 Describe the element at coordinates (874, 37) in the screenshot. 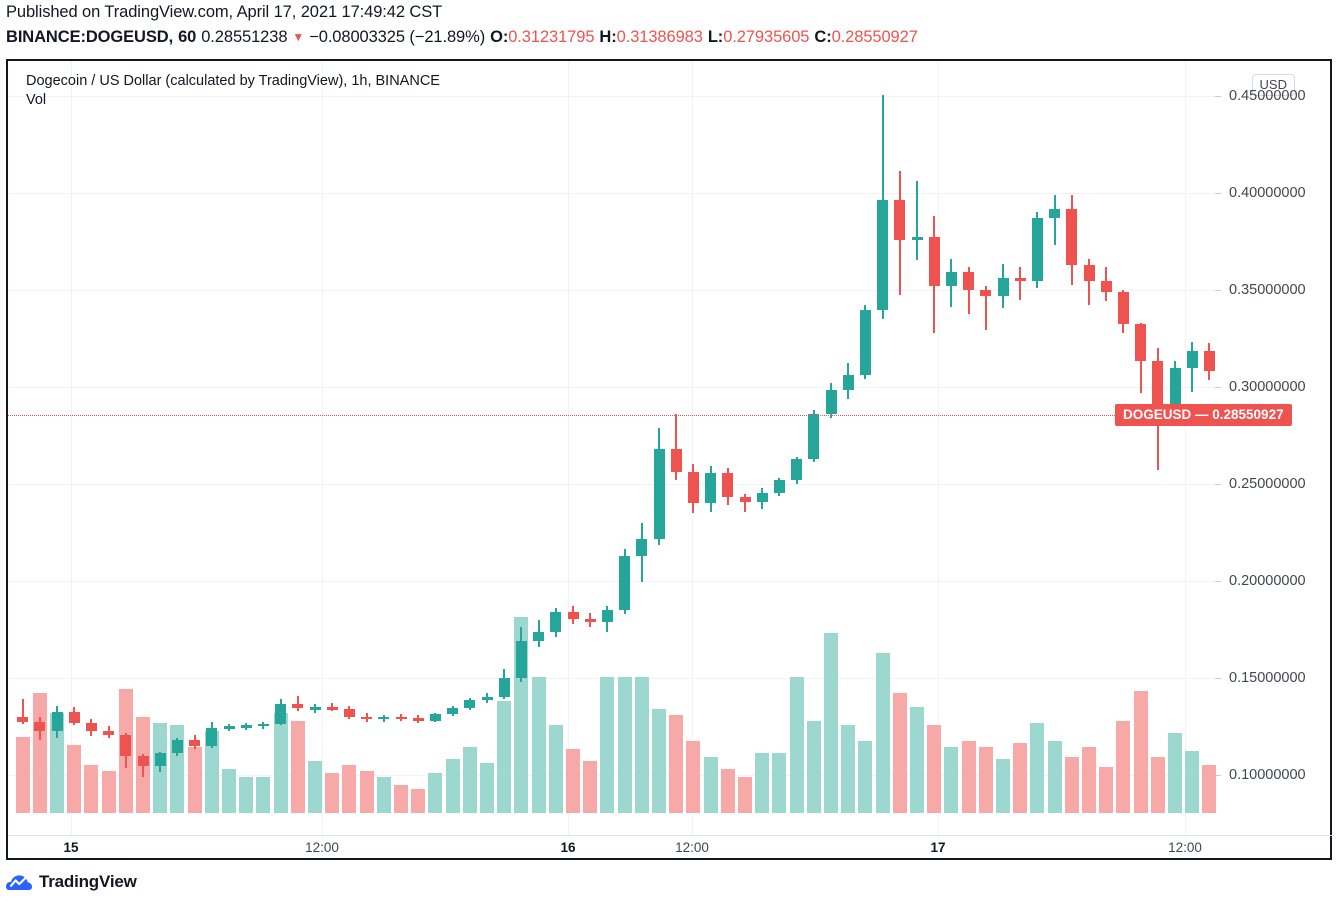

I see `close-value: 0.28550927` at that location.